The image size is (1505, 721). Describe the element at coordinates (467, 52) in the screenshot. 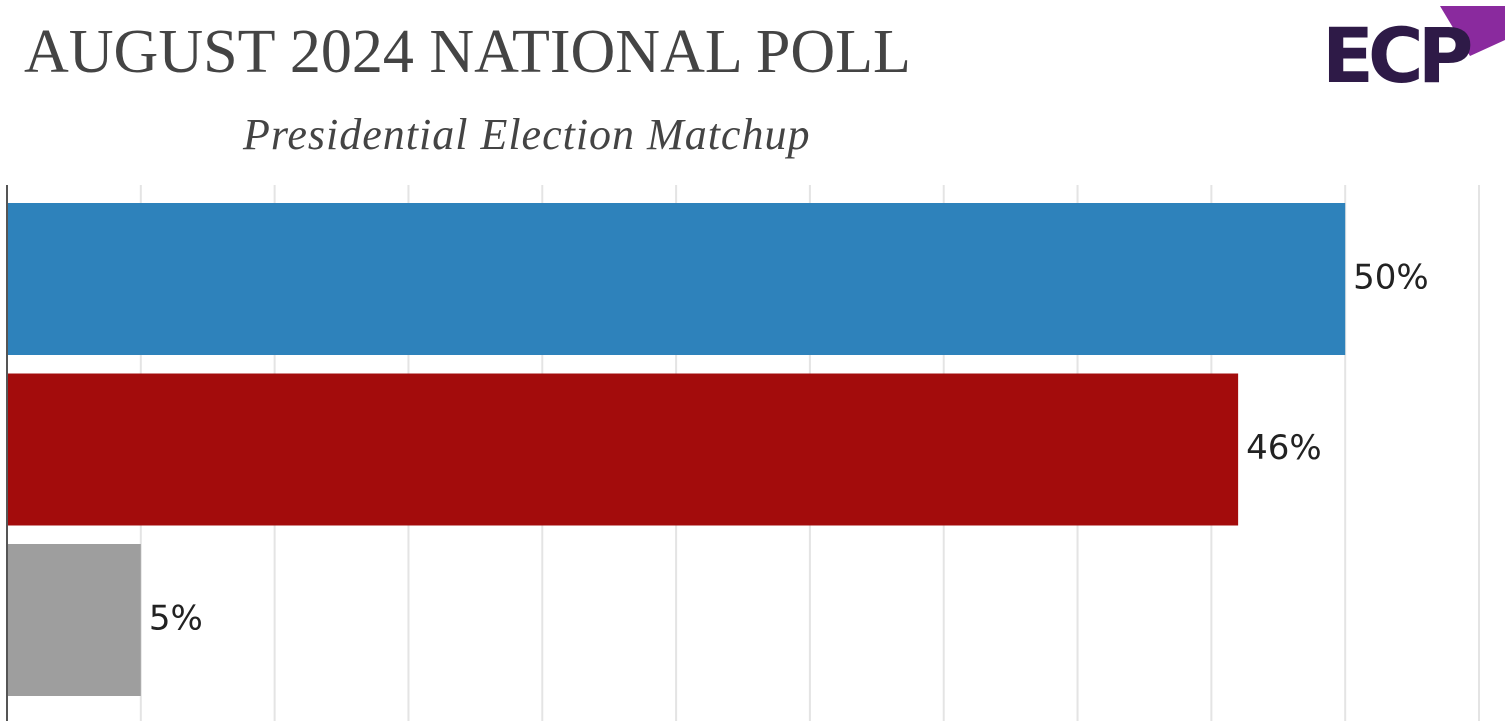

I see `chart-title: AUGUST 2024 NATIONAL POLL` at that location.